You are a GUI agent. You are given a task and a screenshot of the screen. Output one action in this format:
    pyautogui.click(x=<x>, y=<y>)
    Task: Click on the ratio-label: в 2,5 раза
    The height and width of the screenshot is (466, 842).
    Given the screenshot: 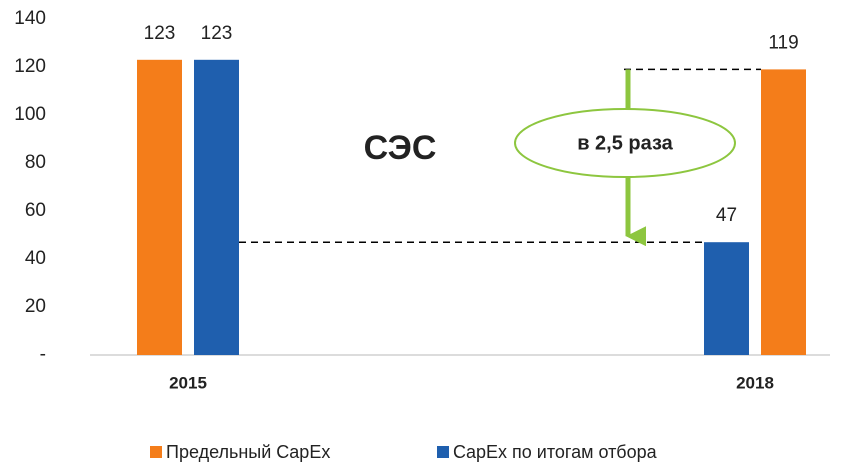 What is the action you would take?
    pyautogui.click(x=625, y=143)
    